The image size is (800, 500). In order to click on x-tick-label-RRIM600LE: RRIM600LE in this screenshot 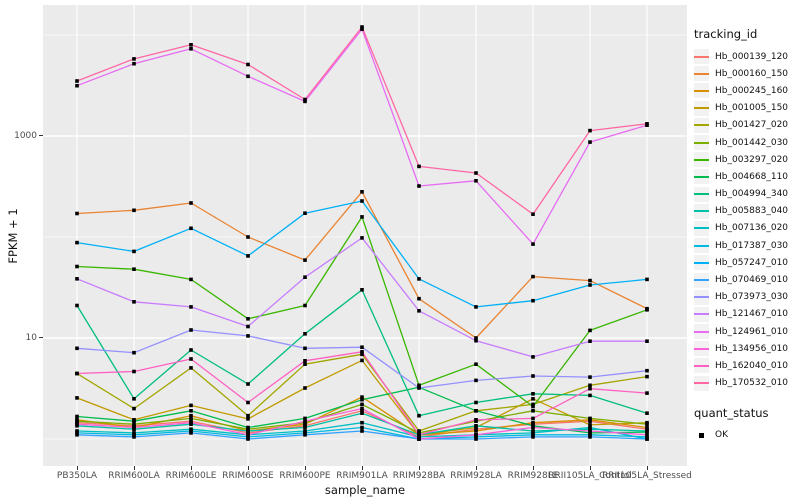, I will do `click(191, 476)`.